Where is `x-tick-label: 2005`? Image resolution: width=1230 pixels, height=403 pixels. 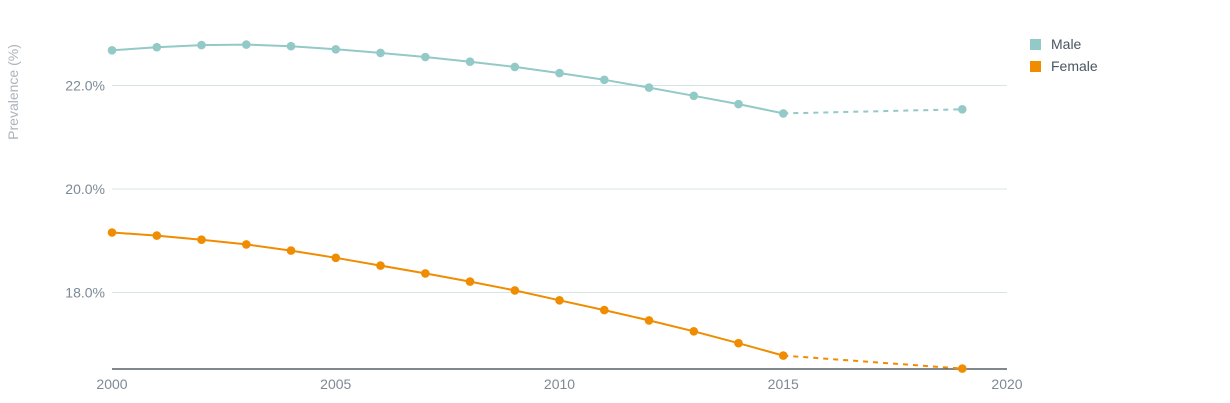
x-tick-label: 2005 is located at coordinates (335, 384).